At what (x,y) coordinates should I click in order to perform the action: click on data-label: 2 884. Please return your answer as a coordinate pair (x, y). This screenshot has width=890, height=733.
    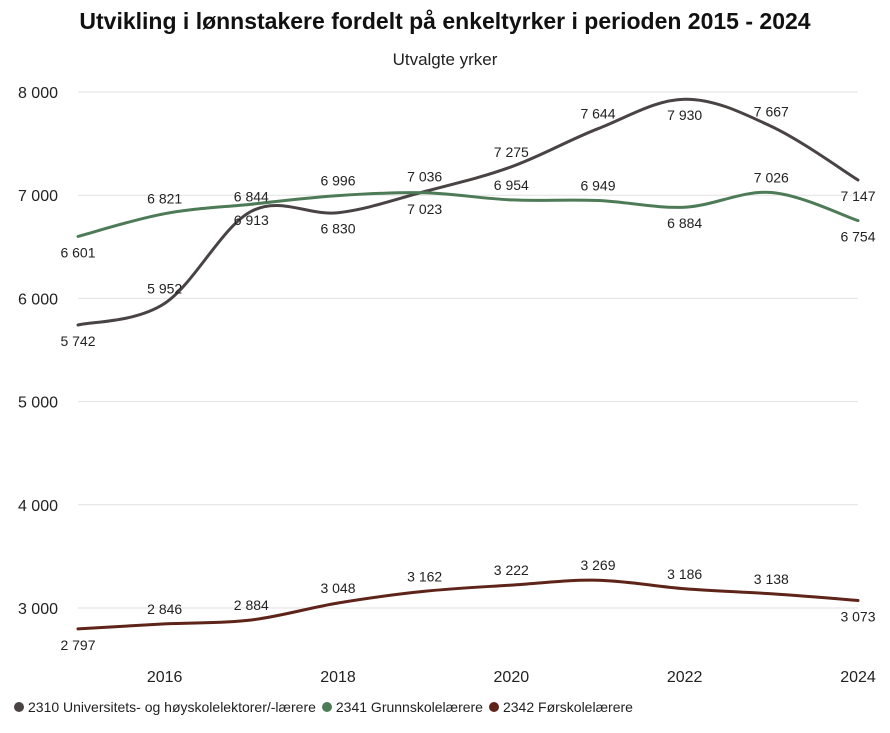
    Looking at the image, I should click on (251, 605).